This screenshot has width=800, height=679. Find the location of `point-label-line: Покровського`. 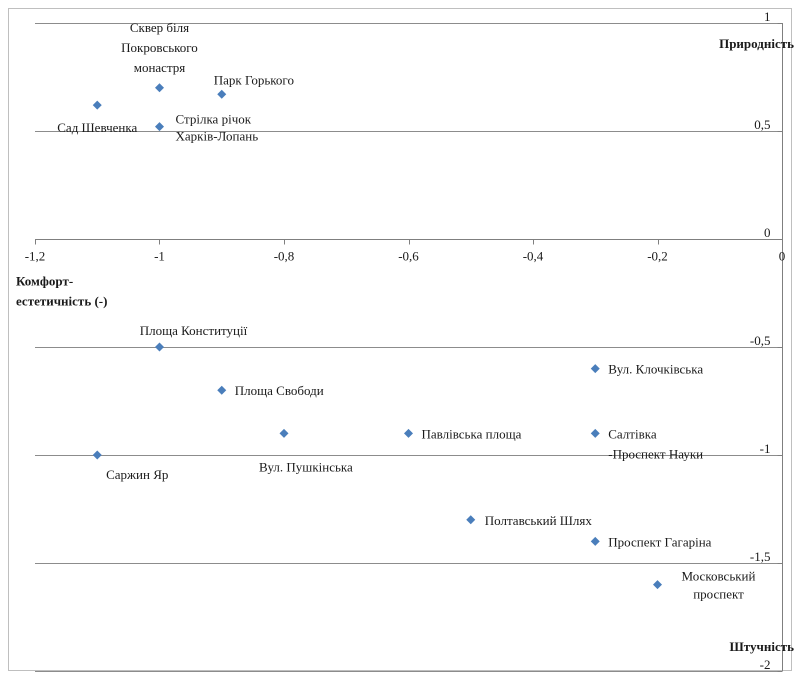

point-label-line: Покровського is located at coordinates (159, 47).